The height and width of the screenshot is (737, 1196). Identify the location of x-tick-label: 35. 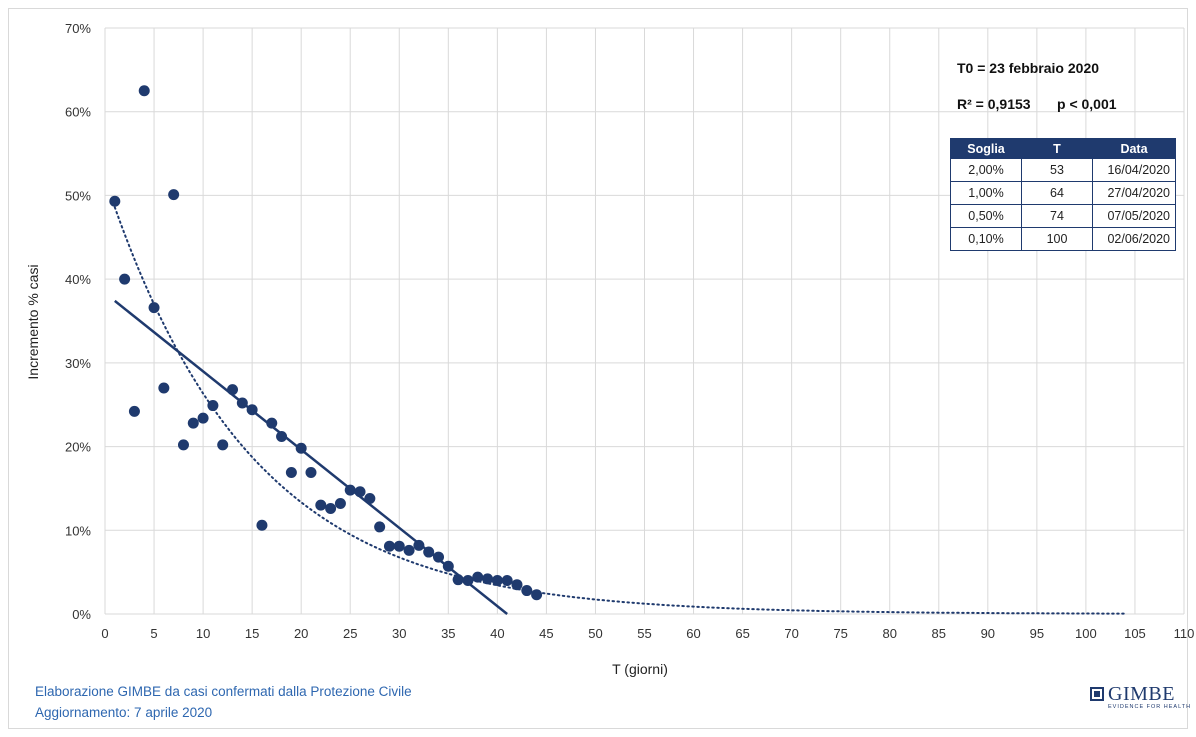
(448, 633).